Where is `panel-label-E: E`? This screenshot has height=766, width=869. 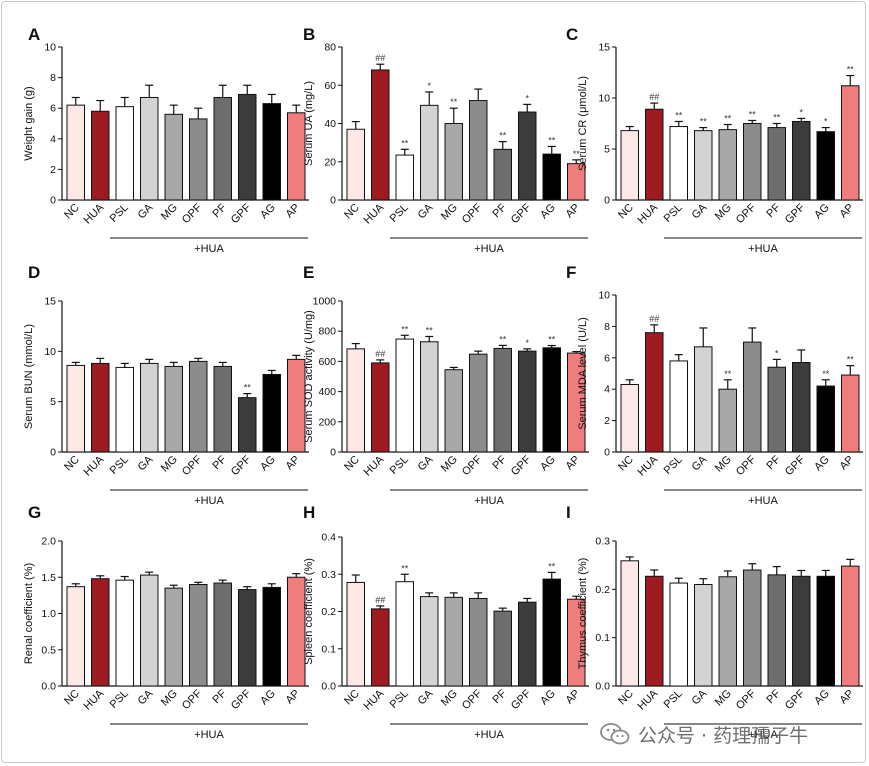 panel-label-E: E is located at coordinates (308, 272).